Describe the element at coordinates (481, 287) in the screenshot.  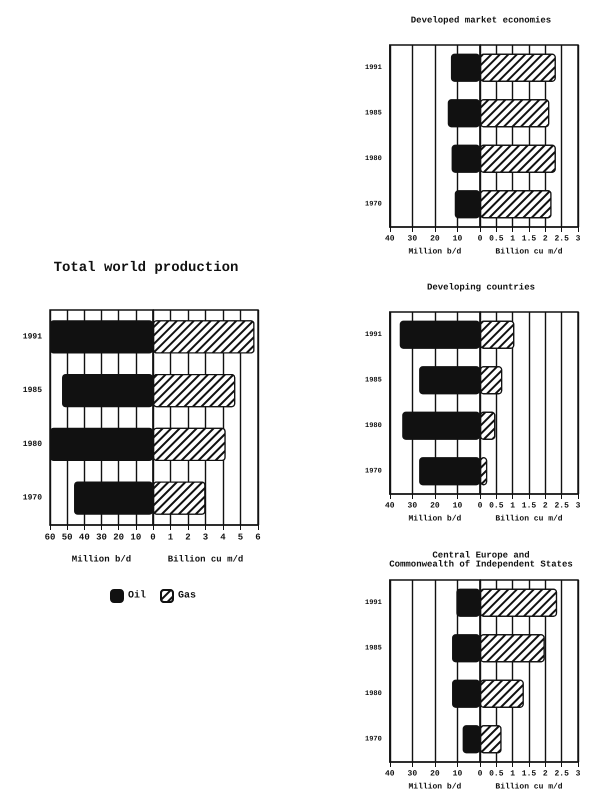
I see `chart-title: Developing countries` at that location.